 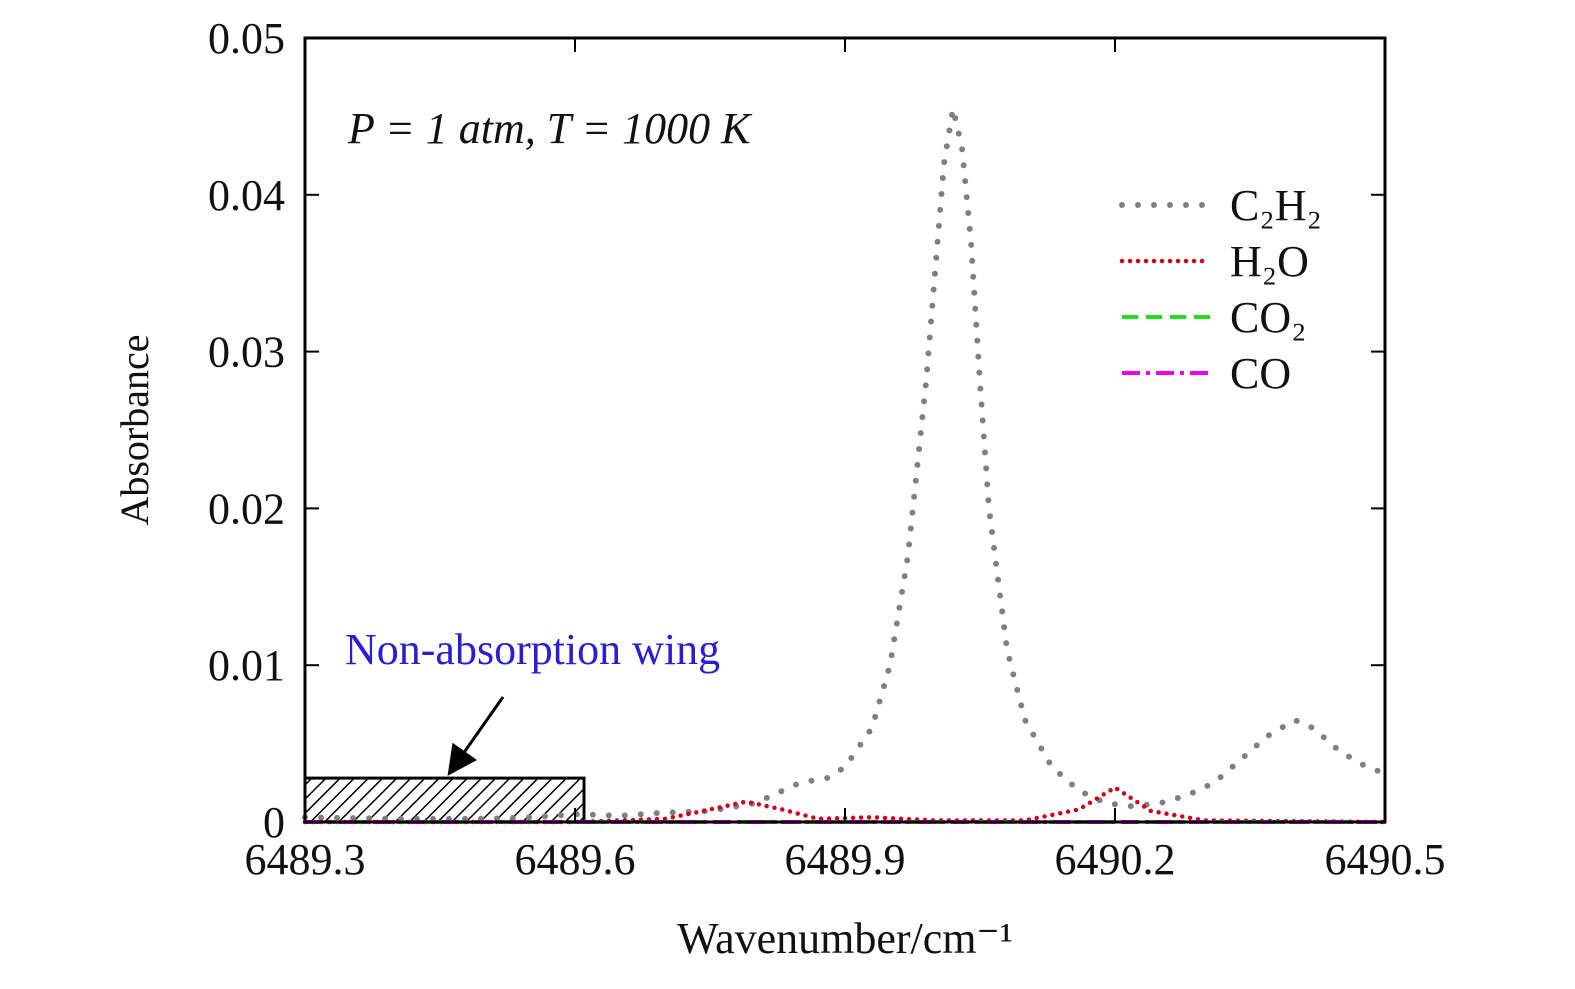 What do you see at coordinates (246, 665) in the screenshot?
I see `y-tick-label: 0.01` at bounding box center [246, 665].